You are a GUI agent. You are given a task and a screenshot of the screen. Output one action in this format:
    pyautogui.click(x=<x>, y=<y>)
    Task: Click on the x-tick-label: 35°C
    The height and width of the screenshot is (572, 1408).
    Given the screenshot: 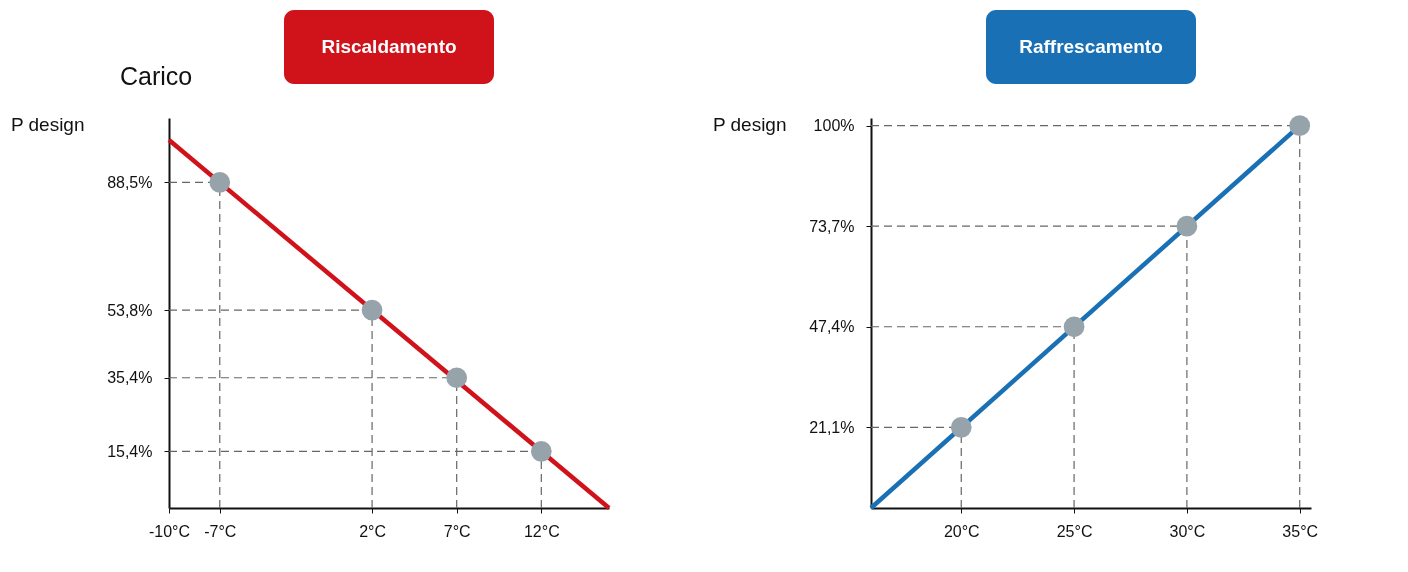 What is the action you would take?
    pyautogui.click(x=1300, y=531)
    